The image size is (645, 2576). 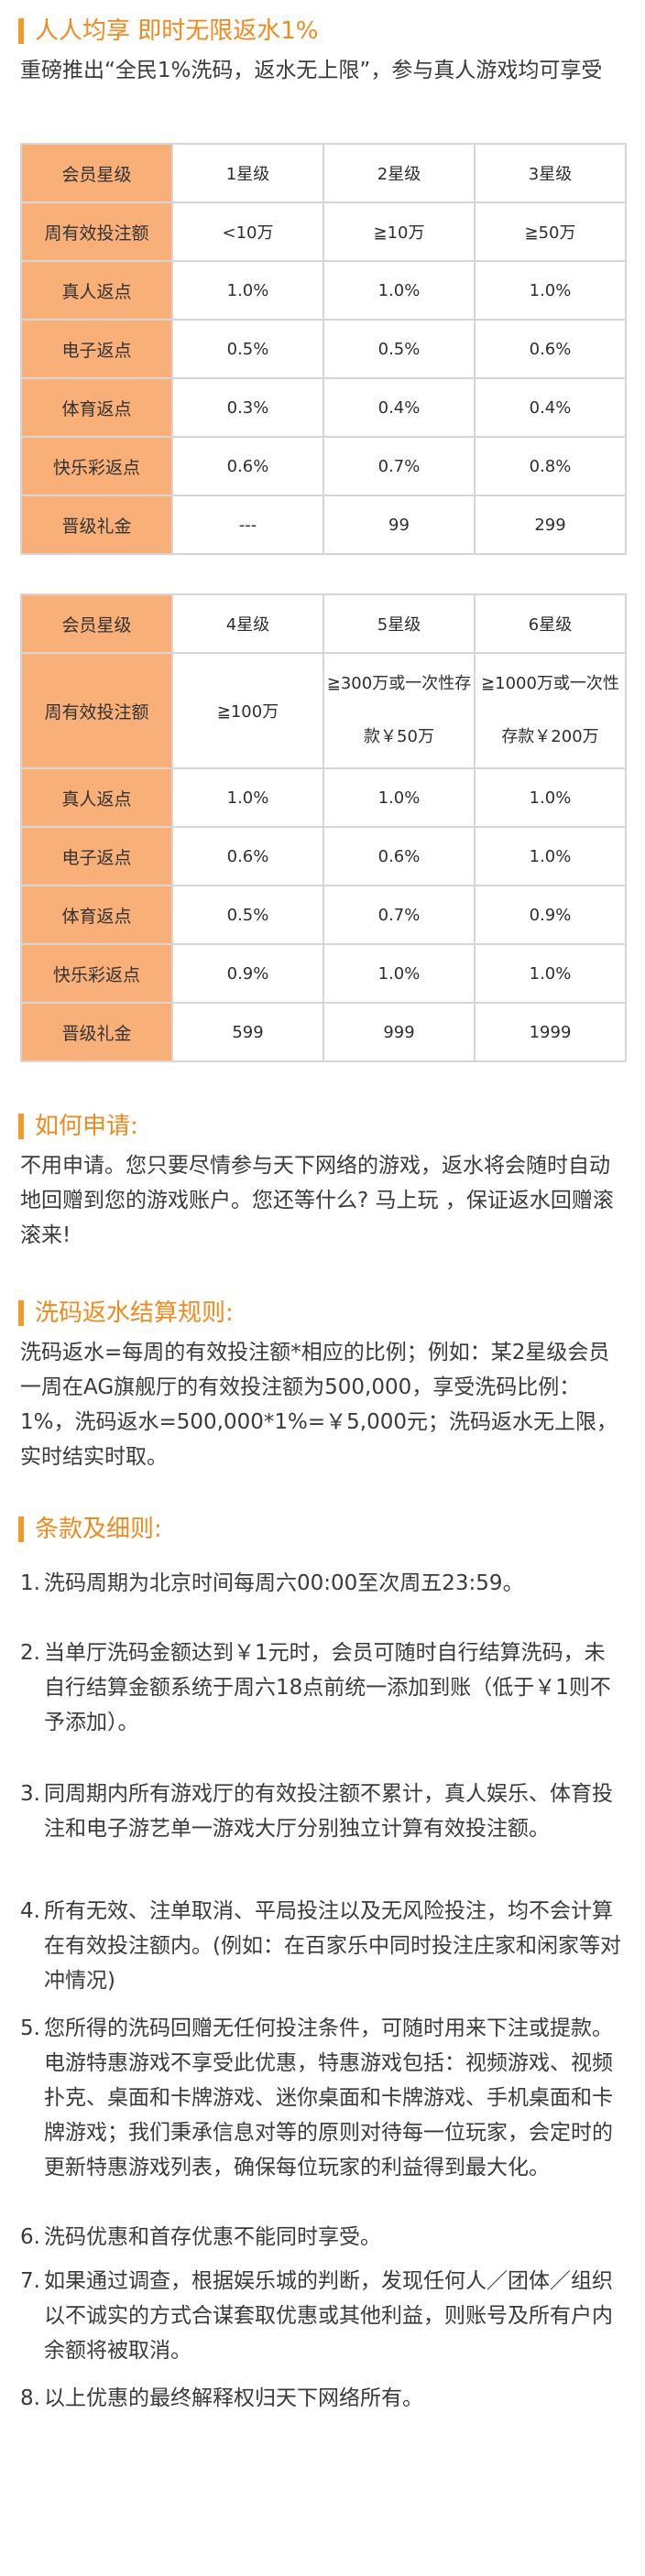 What do you see at coordinates (30, 2281) in the screenshot?
I see `item-number: 7.` at bounding box center [30, 2281].